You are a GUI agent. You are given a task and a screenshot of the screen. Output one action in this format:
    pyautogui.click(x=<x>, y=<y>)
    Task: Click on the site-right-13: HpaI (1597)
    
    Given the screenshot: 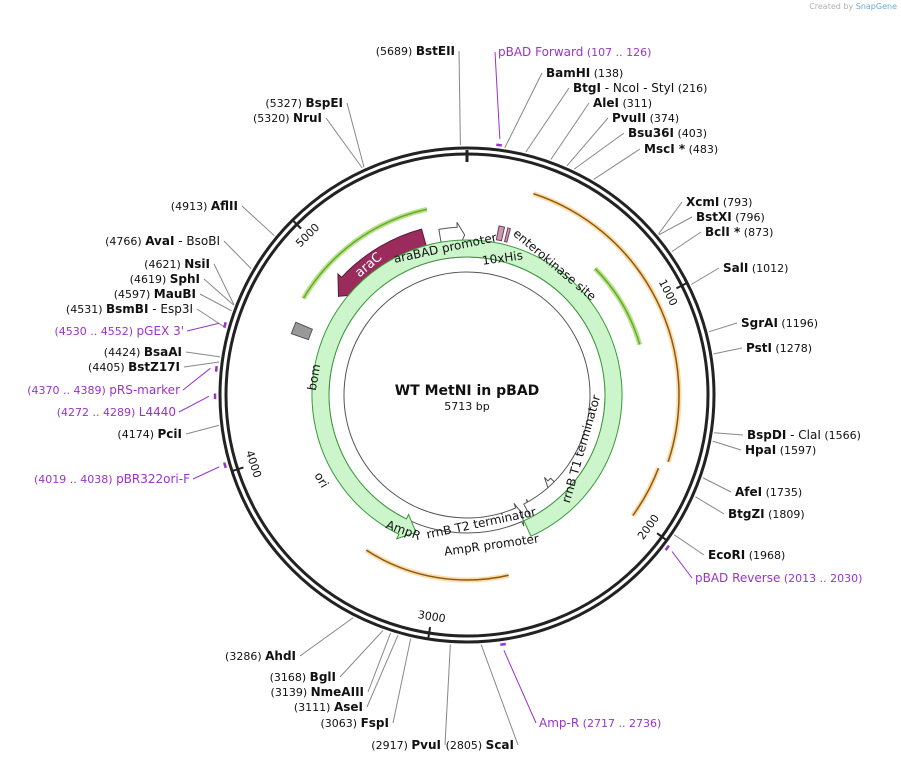 What is the action you would take?
    pyautogui.click(x=764, y=448)
    